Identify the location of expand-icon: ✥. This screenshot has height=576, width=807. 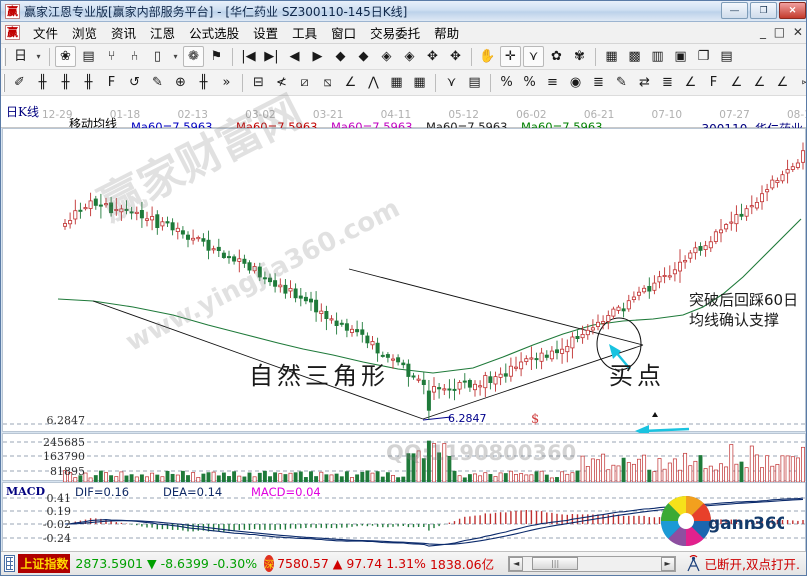
(432, 56).